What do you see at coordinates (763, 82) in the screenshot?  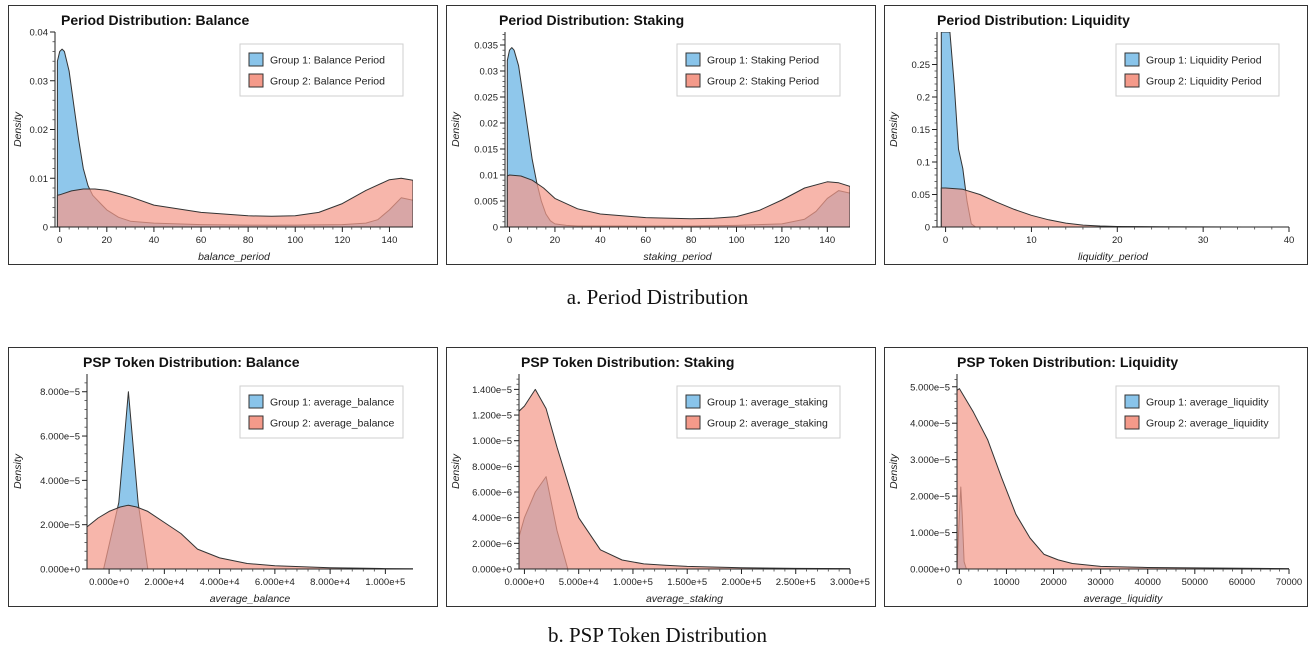 I see `legend-label-group2: Group 2: Staking Period` at bounding box center [763, 82].